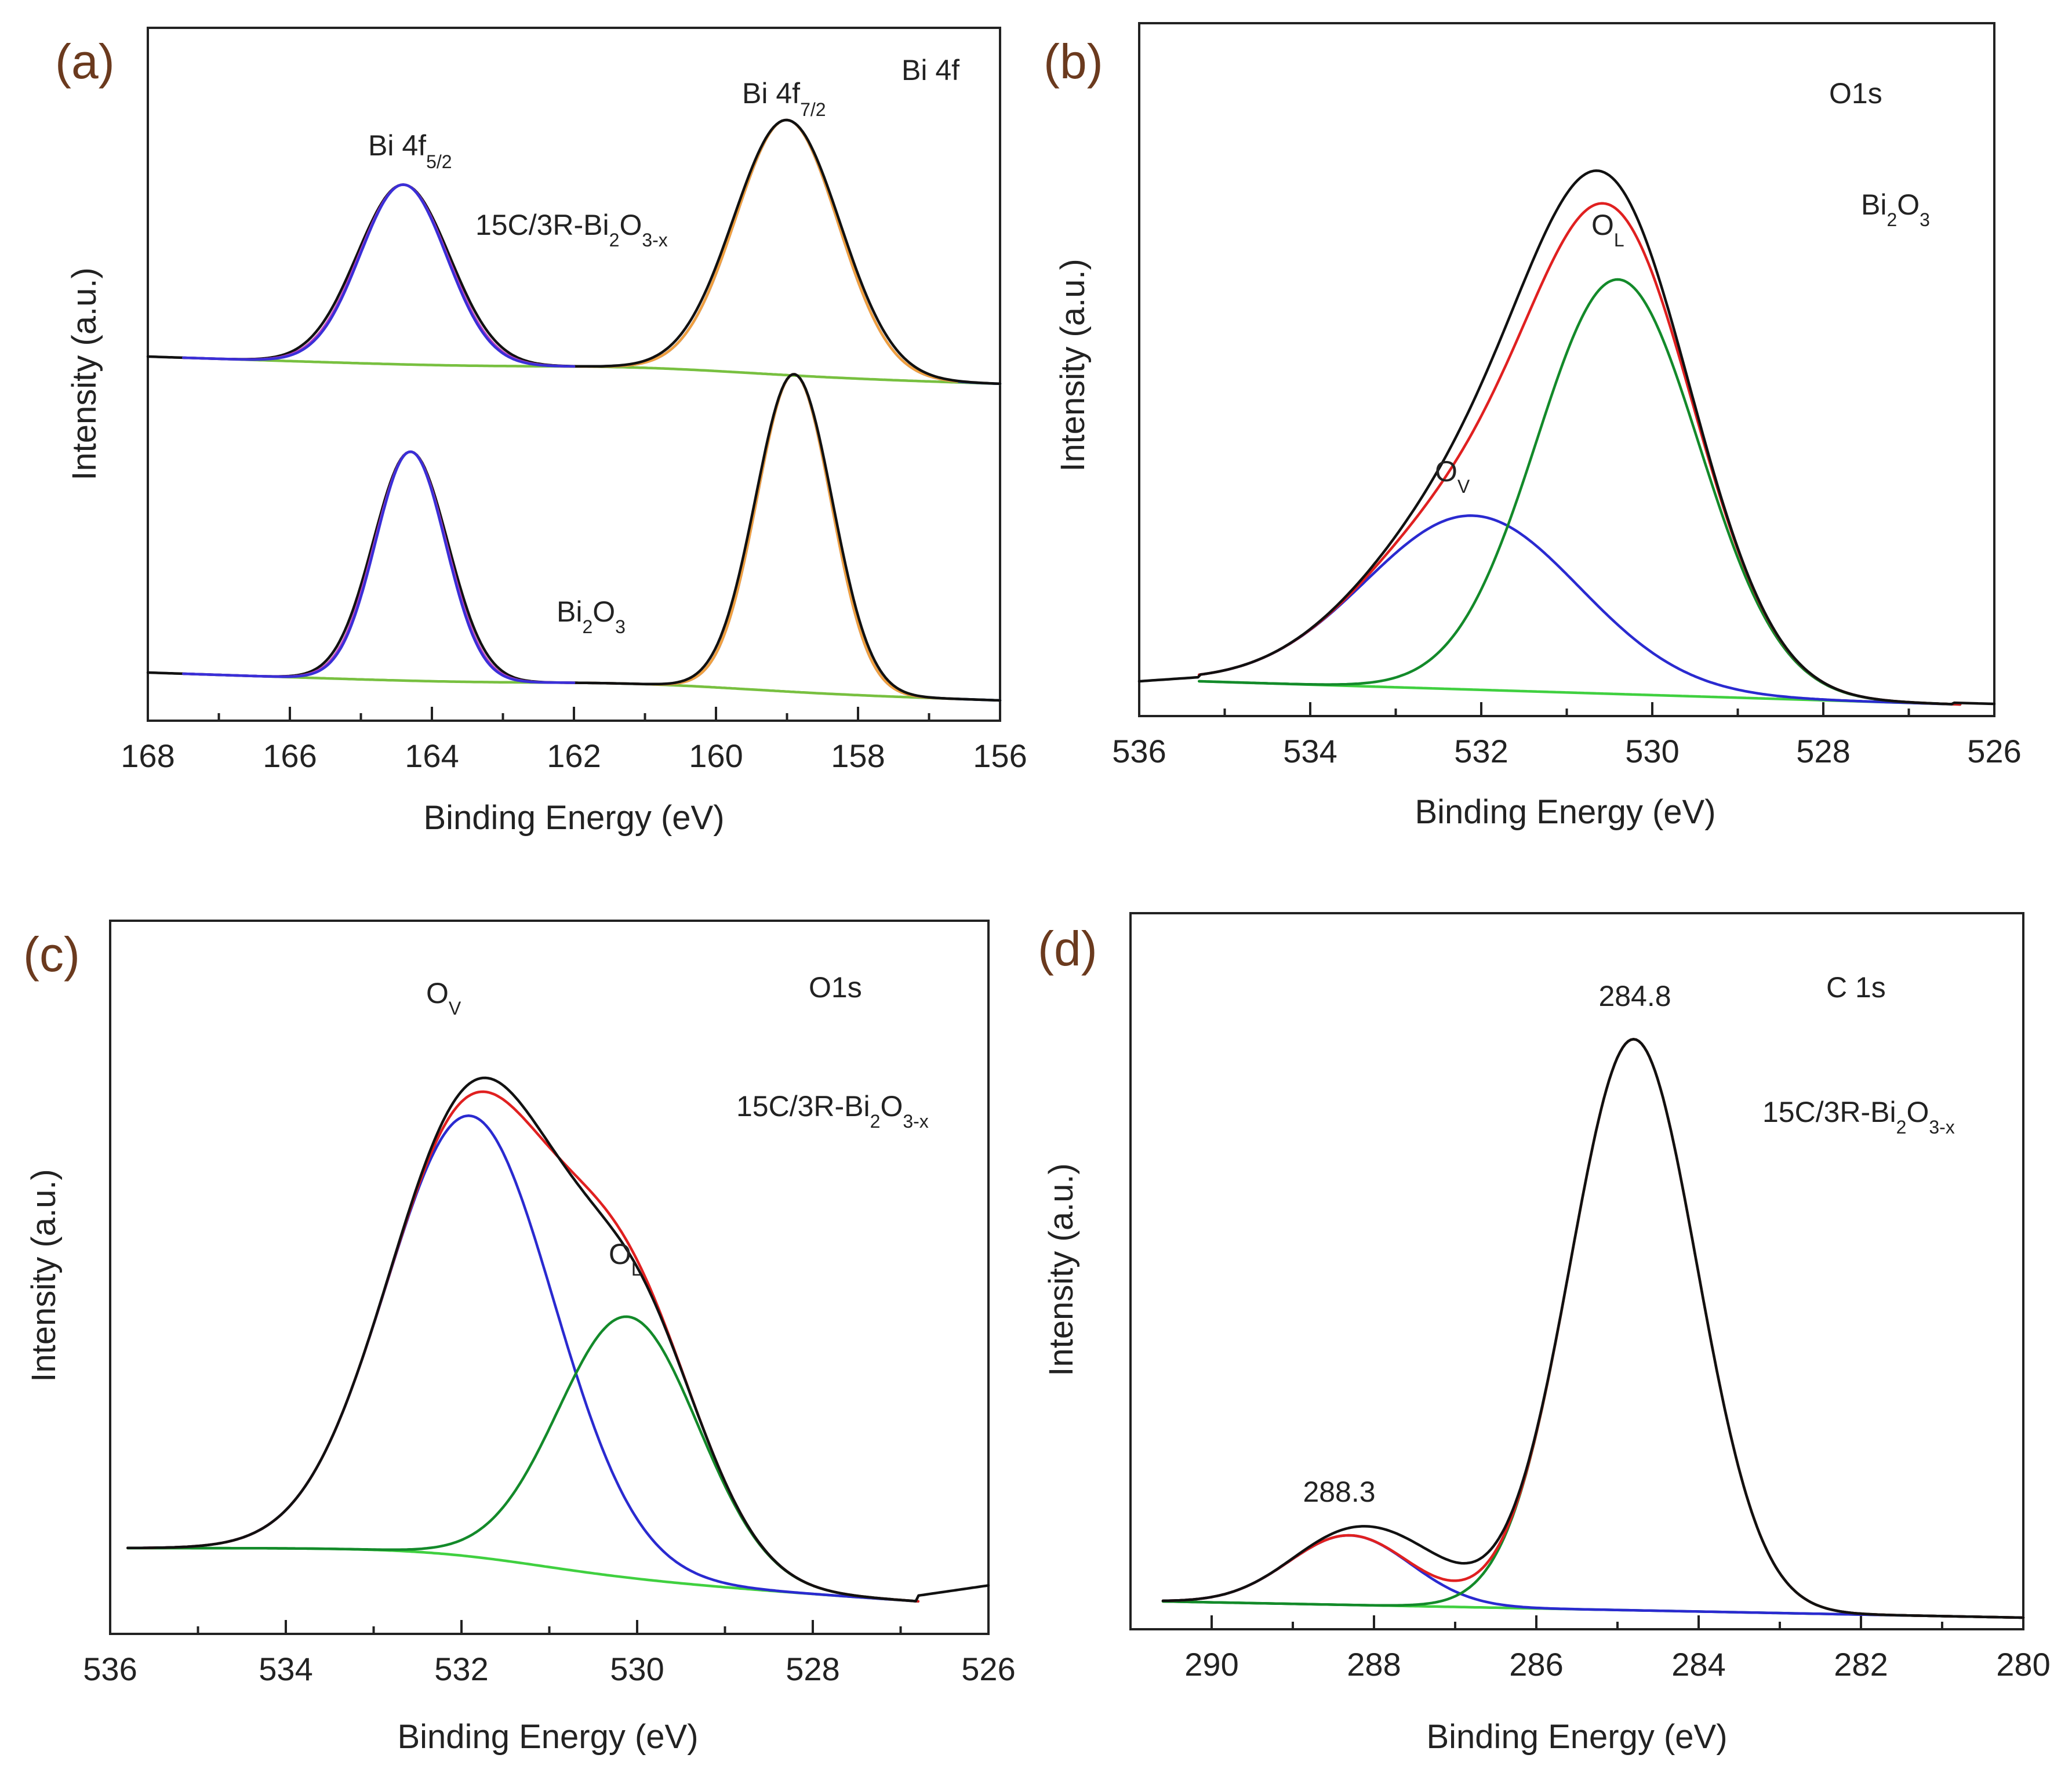  What do you see at coordinates (1994, 751) in the screenshot?
I see `b-x-tick-label-526: 526` at bounding box center [1994, 751].